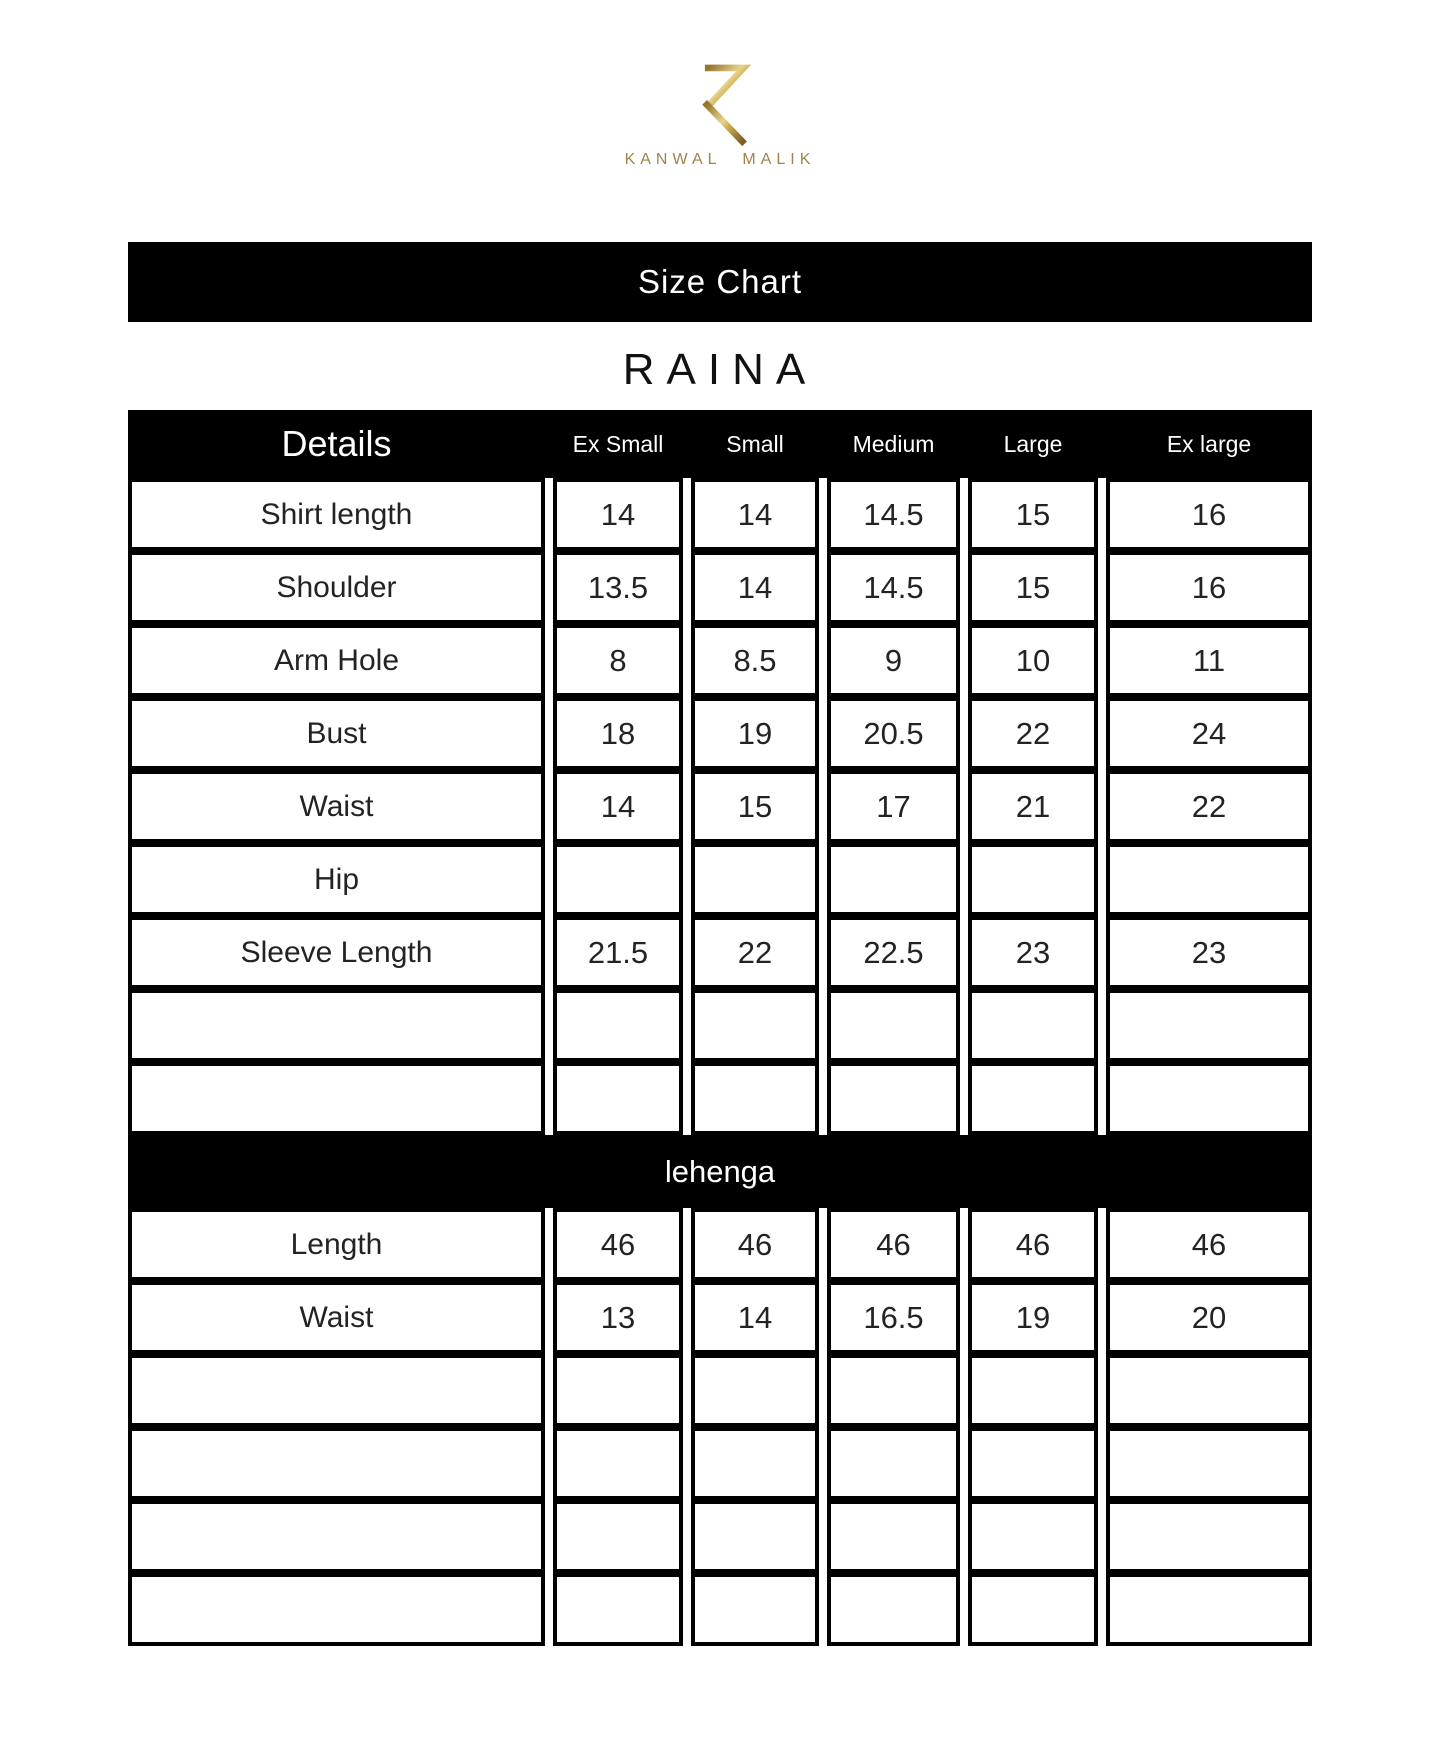 The height and width of the screenshot is (1748, 1445). Describe the element at coordinates (618, 1317) in the screenshot. I see `value-cell: 13` at that location.